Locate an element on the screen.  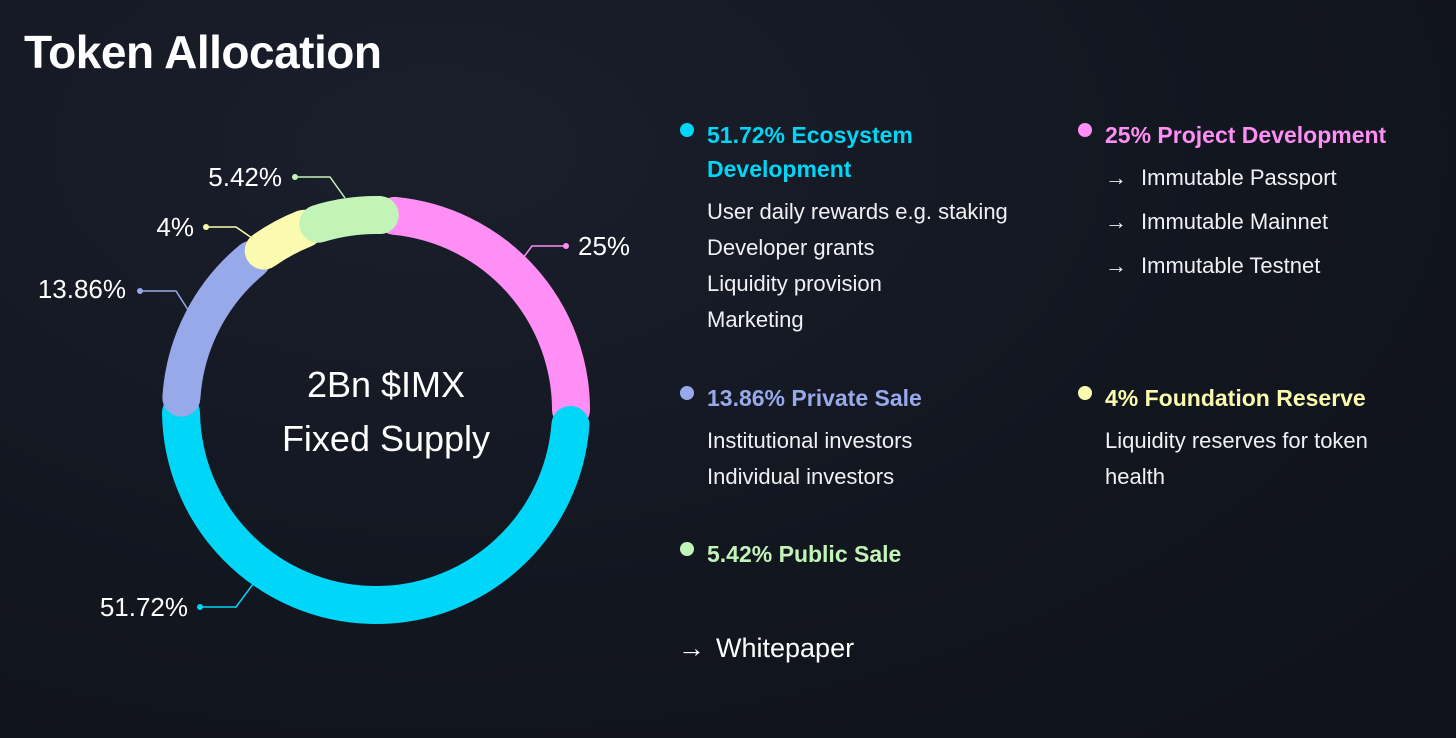
slice-value-label: 13.86% is located at coordinates (82, 289).